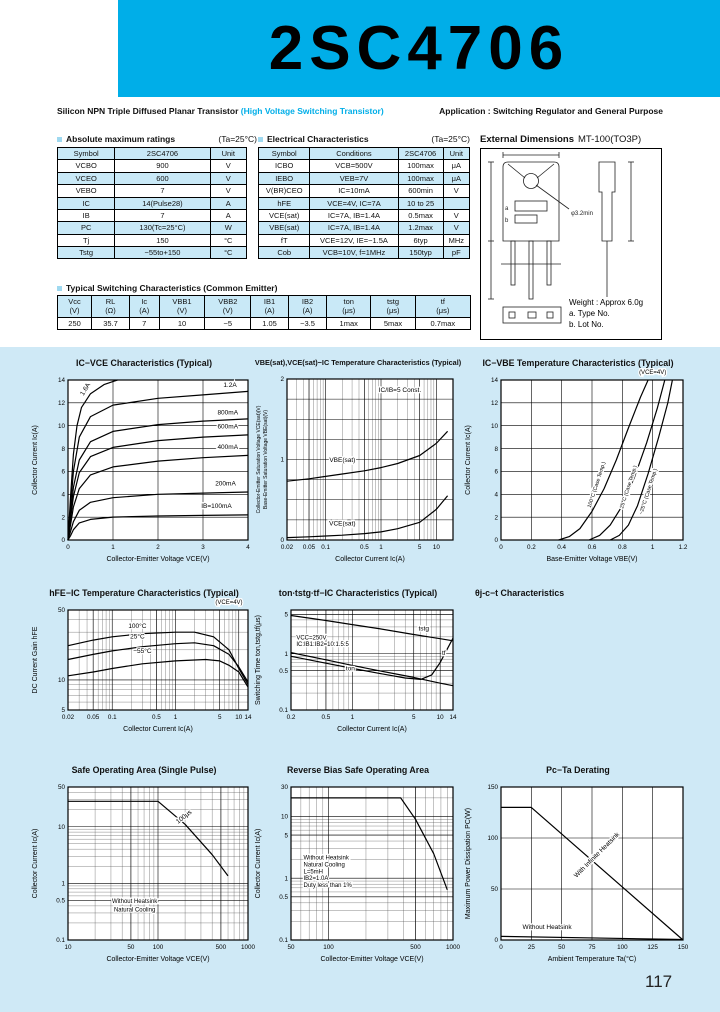 This screenshot has width=720, height=1012. Describe the element at coordinates (312, 111) in the screenshot. I see `device-subtype: (High Voltage Switching Transistor)` at that location.